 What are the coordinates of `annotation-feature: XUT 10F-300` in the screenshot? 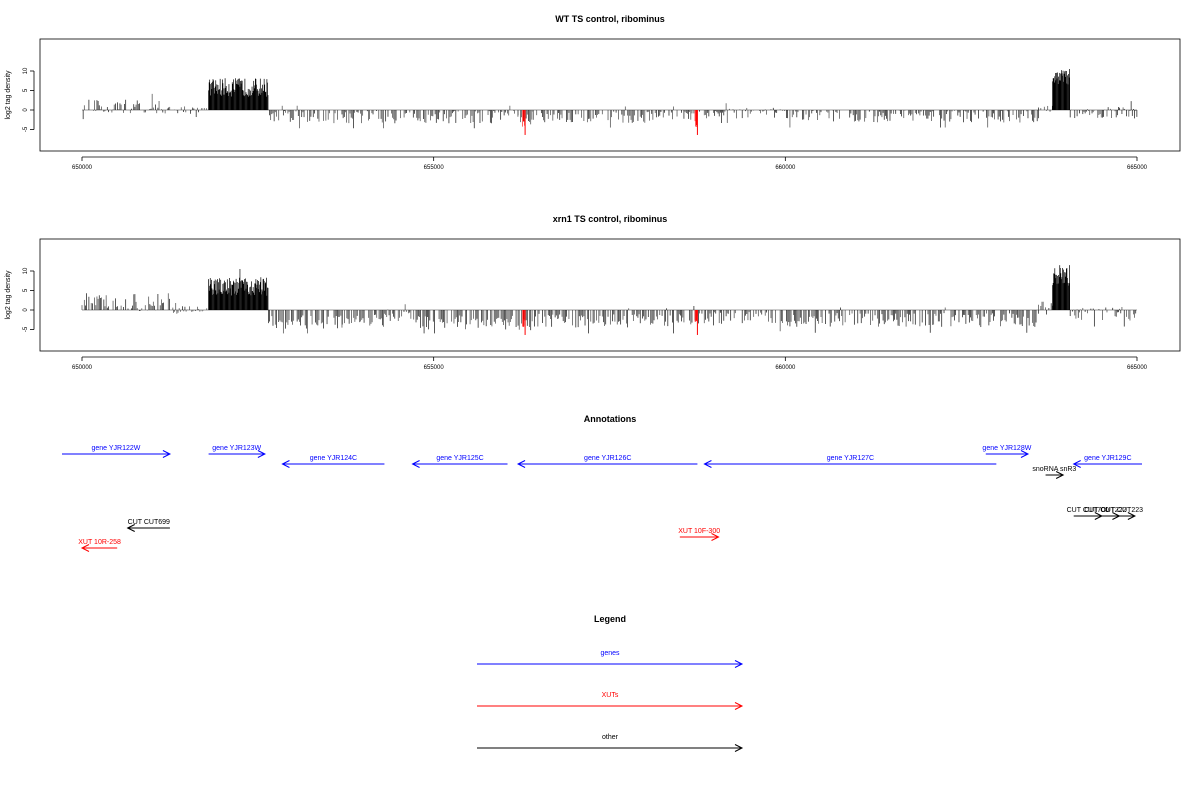 It's located at (699, 534).